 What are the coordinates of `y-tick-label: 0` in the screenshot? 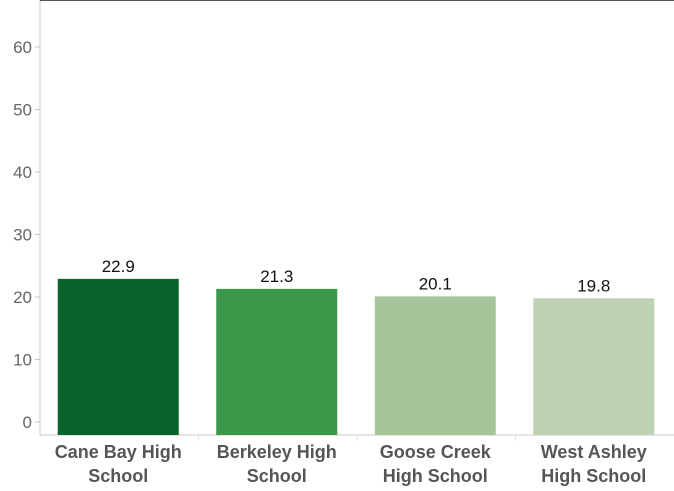 It's located at (27, 422).